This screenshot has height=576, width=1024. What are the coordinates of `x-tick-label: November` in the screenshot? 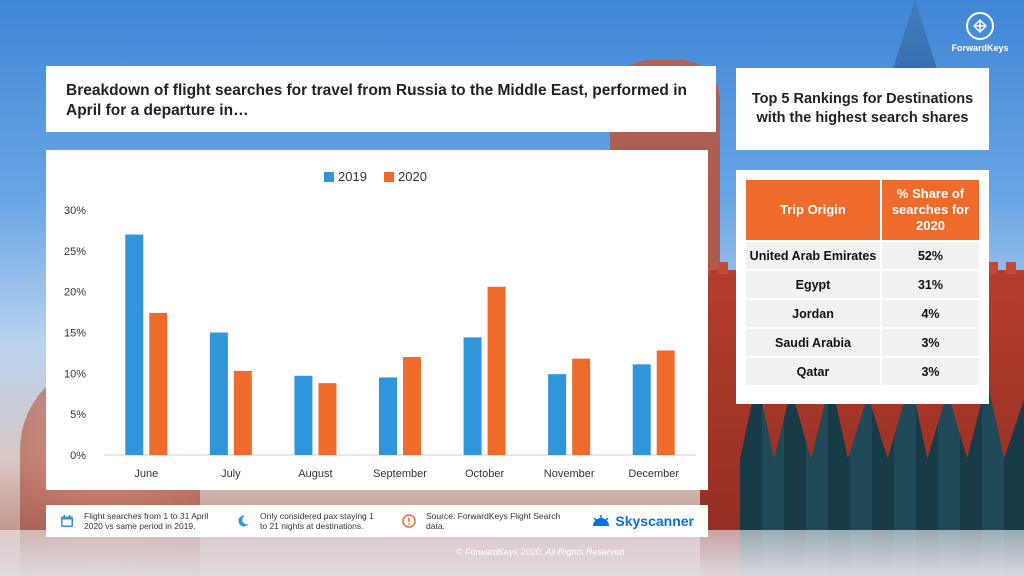 It's located at (569, 474).